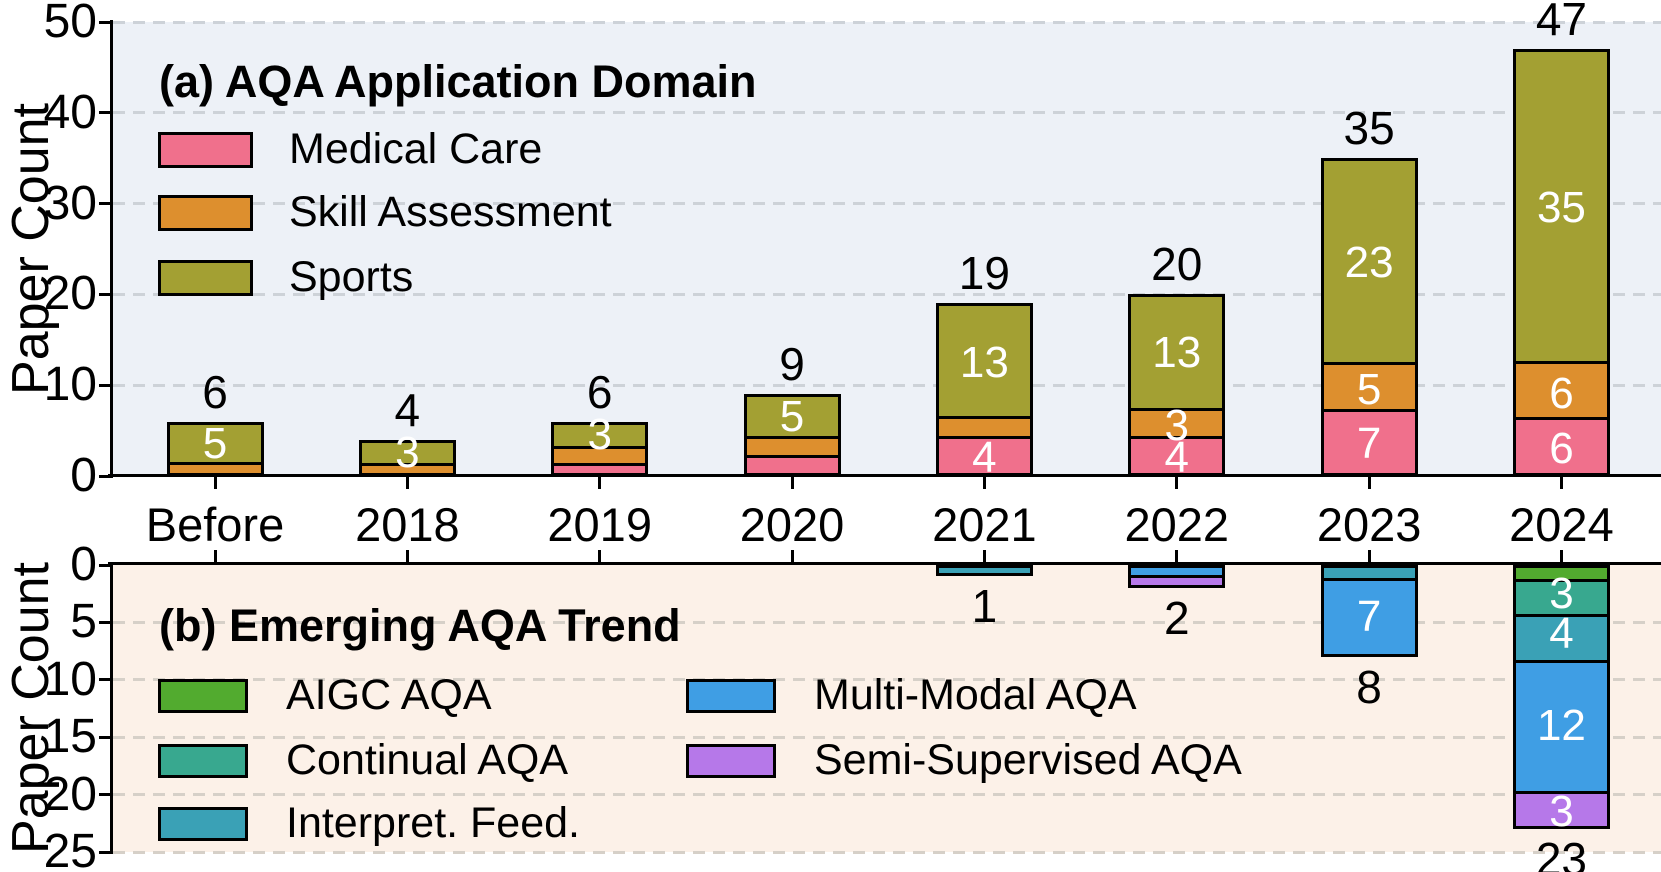  I want to click on bar-segment-b-2024-interpret-feed-, so click(1561, 636).